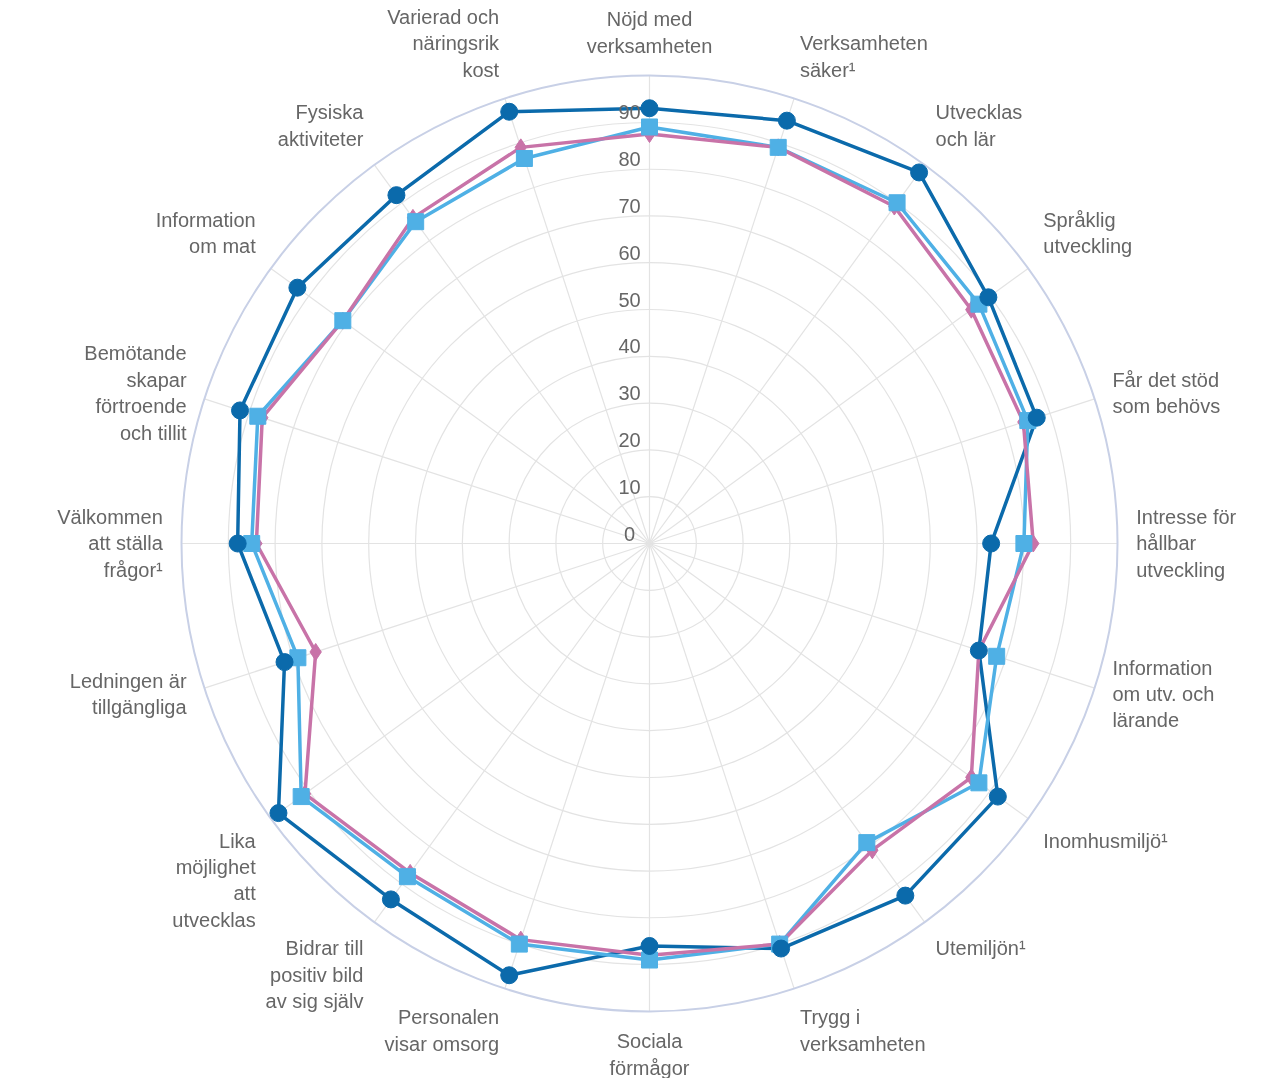 This screenshot has width=1265, height=1078. What do you see at coordinates (629, 205) in the screenshot?
I see `y-tick-label: 70` at bounding box center [629, 205].